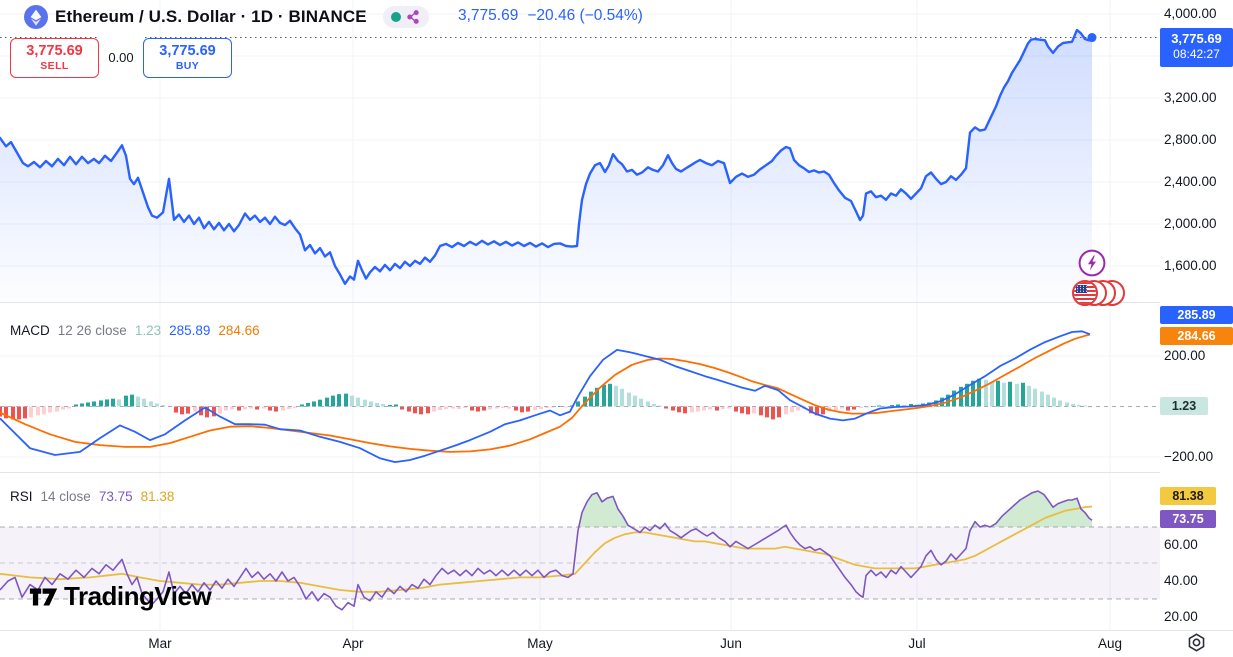 This screenshot has width=1233, height=657. Describe the element at coordinates (540, 643) in the screenshot. I see `time-axis-label-may: May` at that location.